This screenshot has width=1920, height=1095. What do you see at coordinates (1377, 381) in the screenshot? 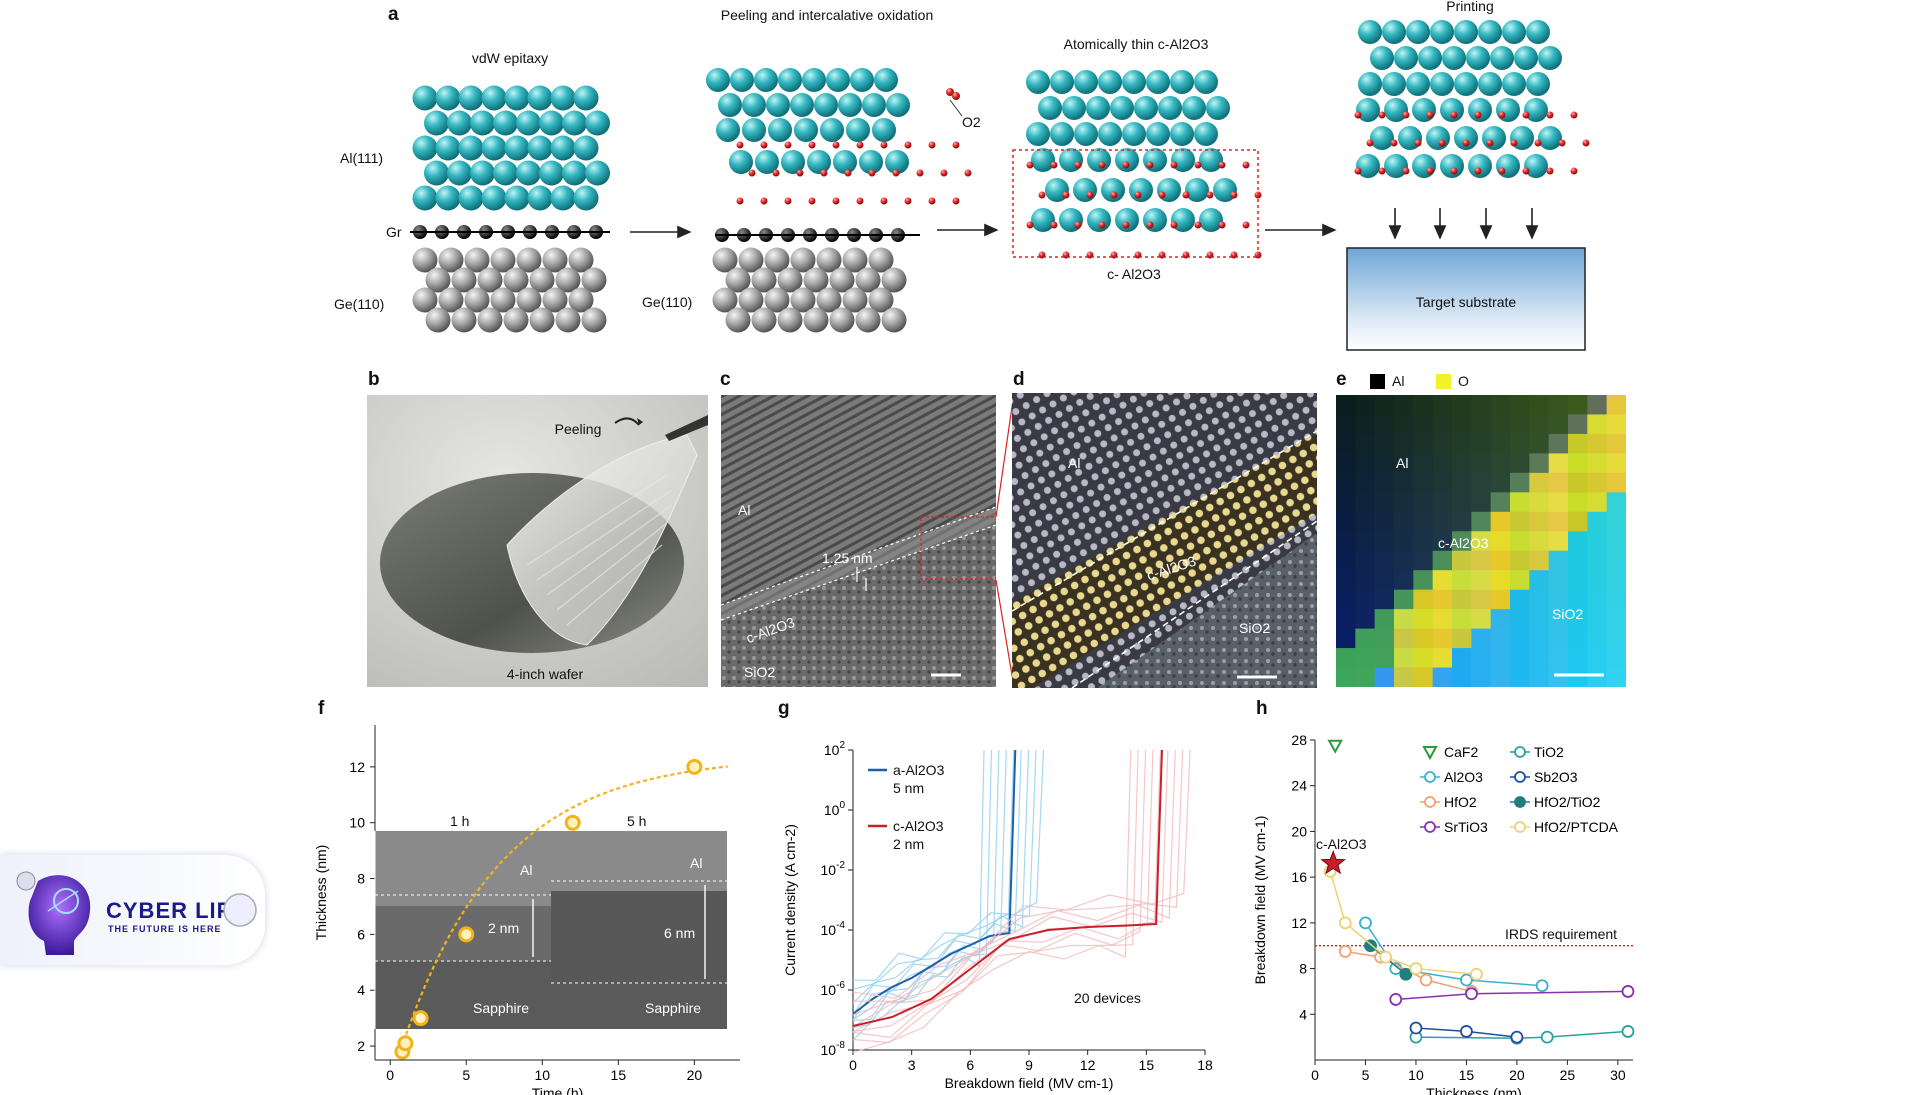
I see `legend-al-swatch` at bounding box center [1377, 381].